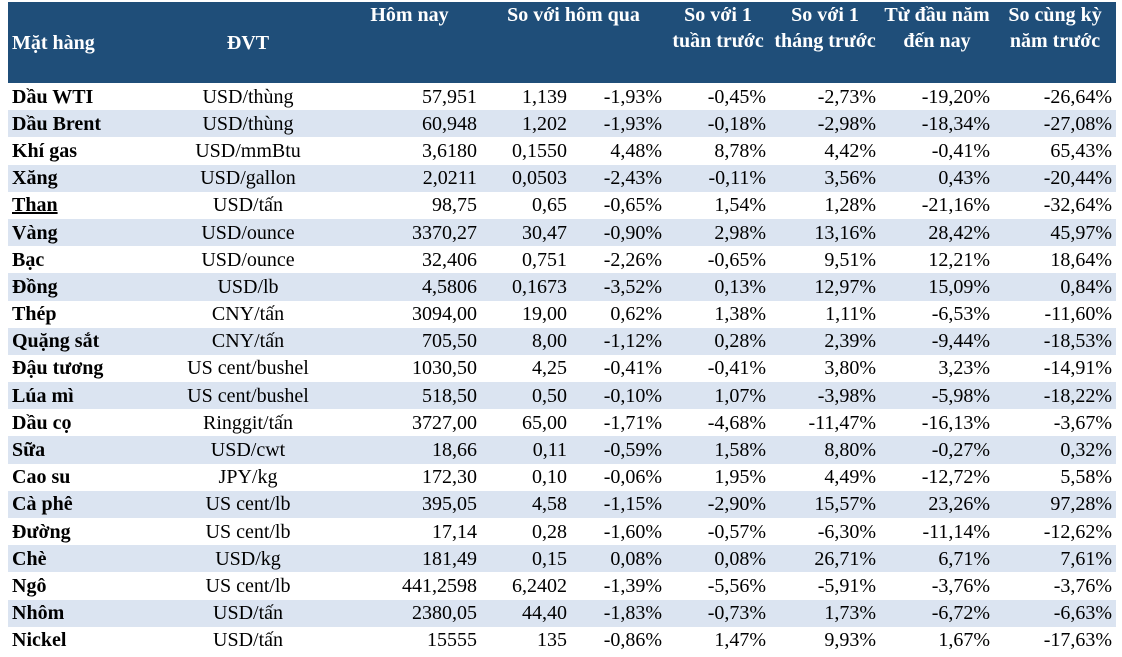 Image resolution: width=1122 pixels, height=657 pixels. What do you see at coordinates (1055, 178) in the screenshot?
I see `yoy-change-cell: -20,44%` at bounding box center [1055, 178].